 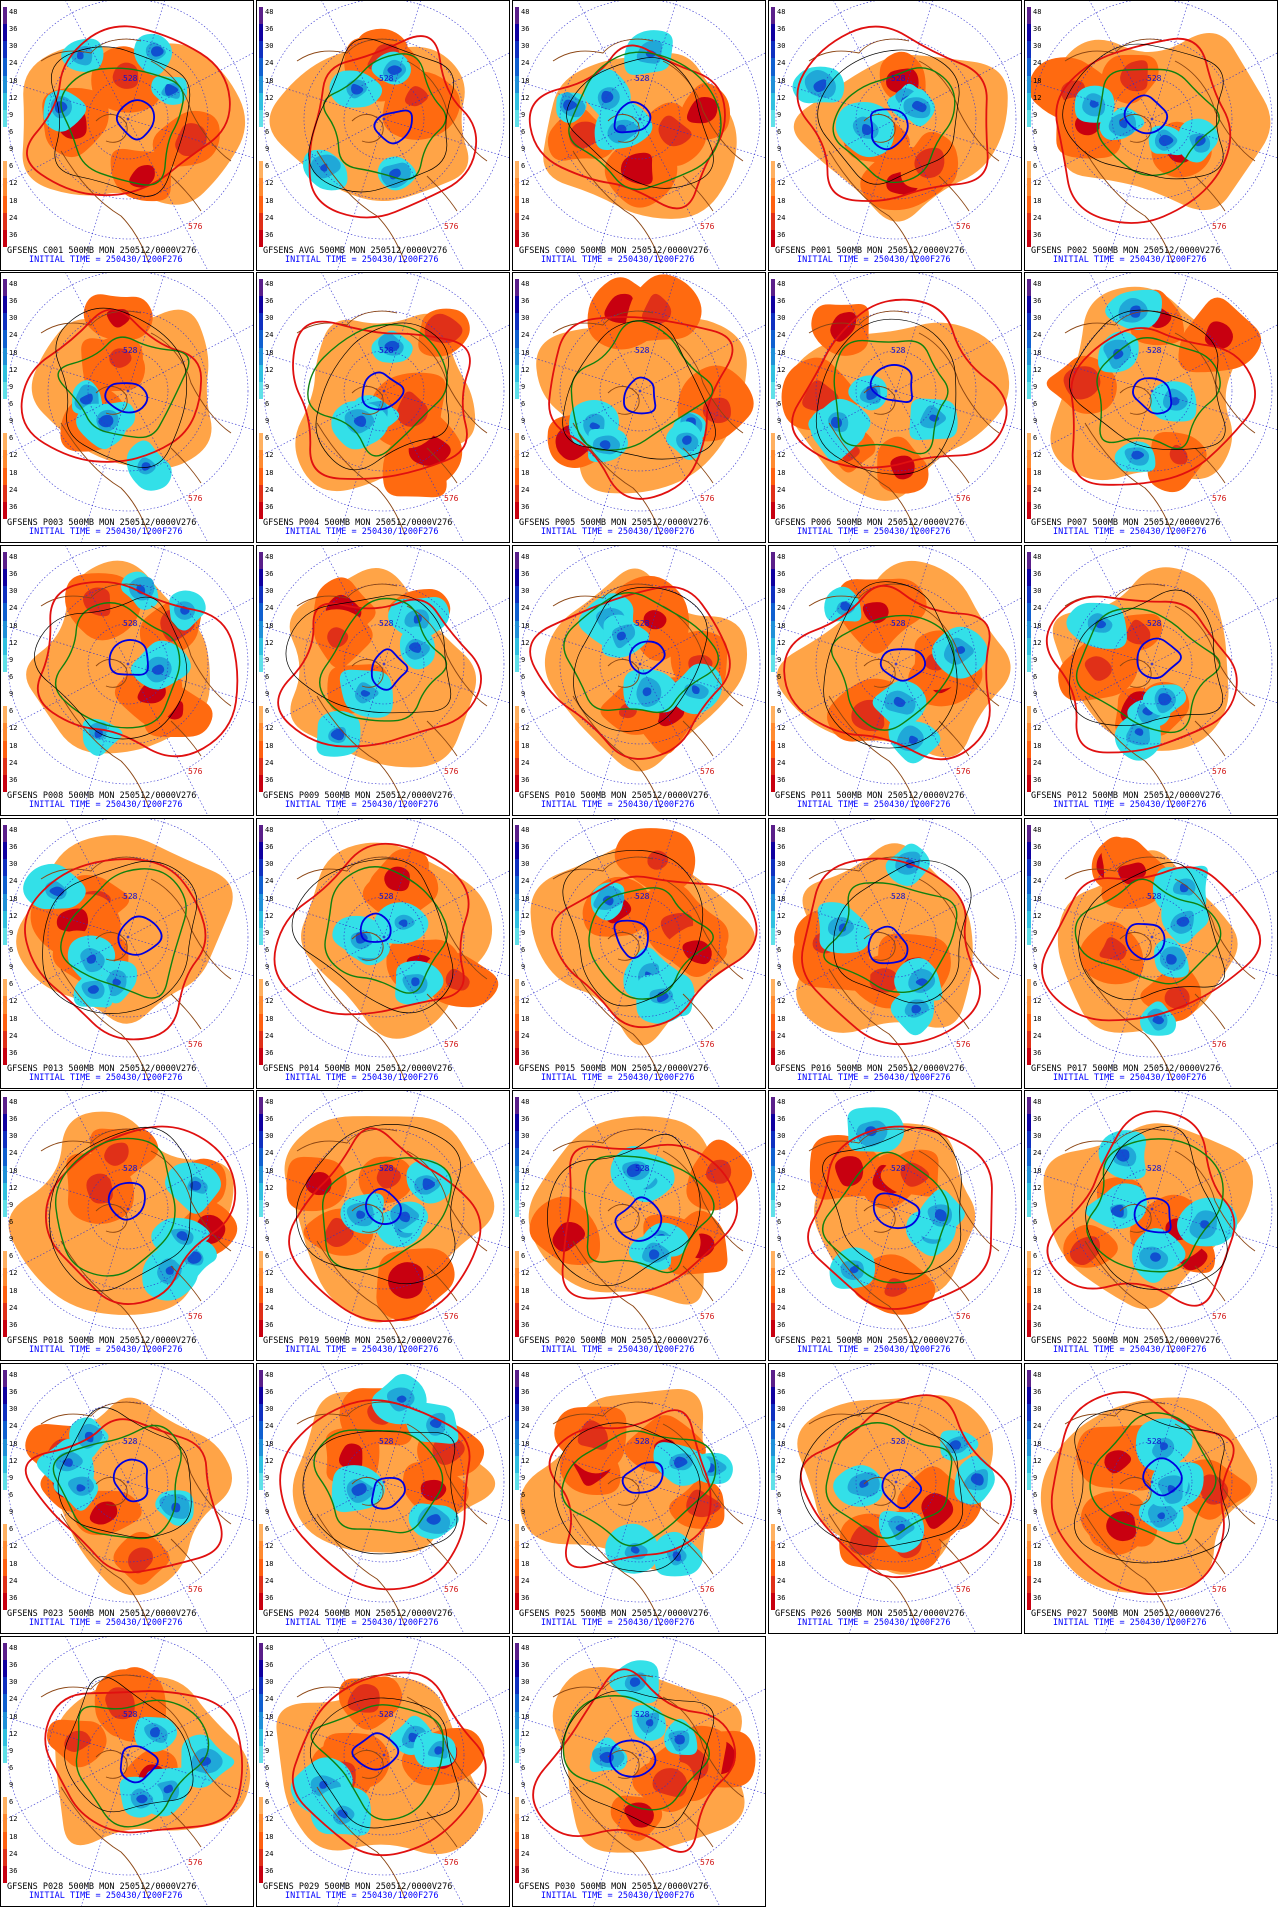 I want to click on panel-caption: GFSENS P028 500MB MON 250512/0000V276, so click(x=102, y=1887).